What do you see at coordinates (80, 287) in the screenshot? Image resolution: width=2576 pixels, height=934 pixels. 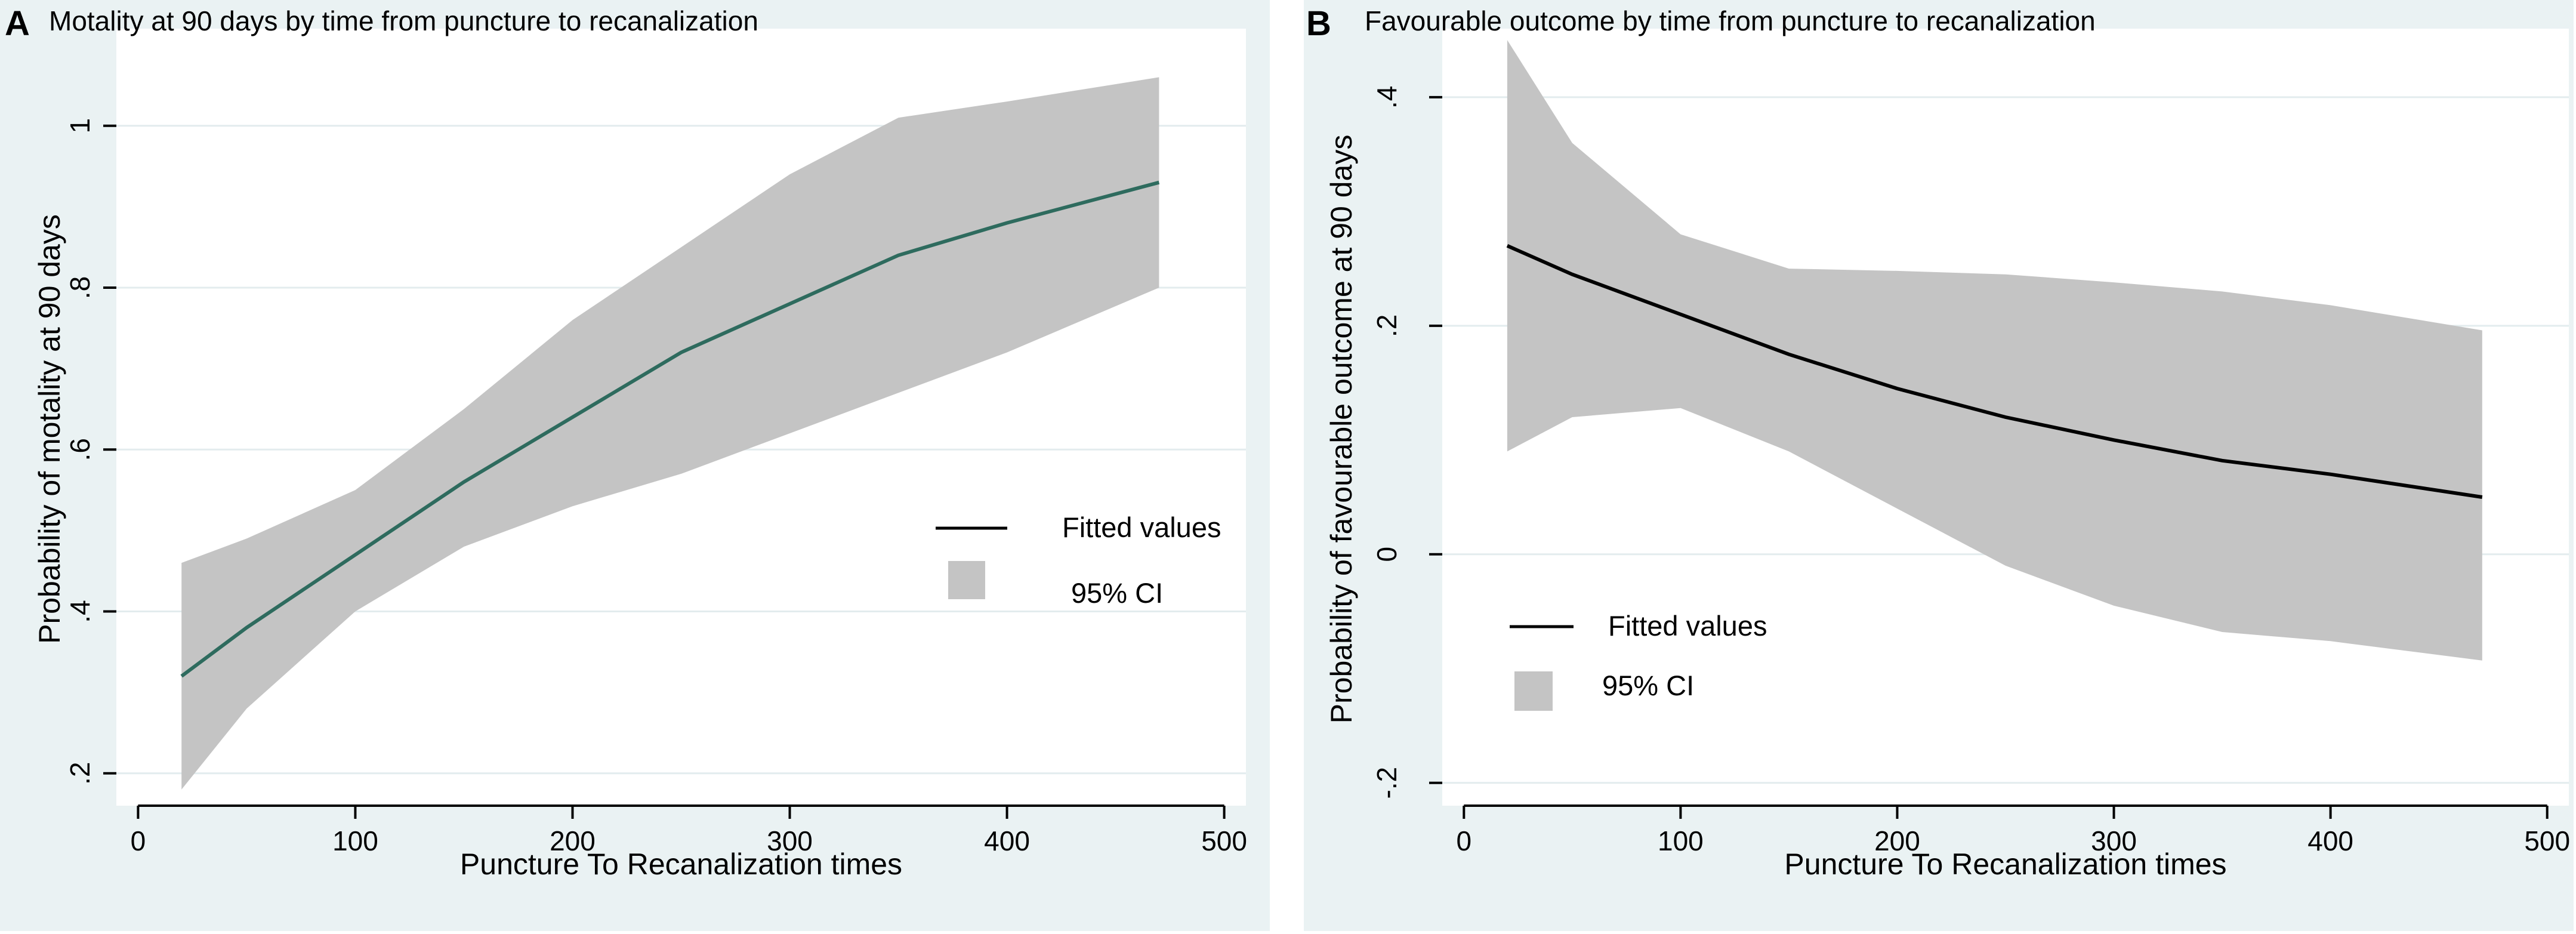 I see `y-tick-label: .8` at bounding box center [80, 287].